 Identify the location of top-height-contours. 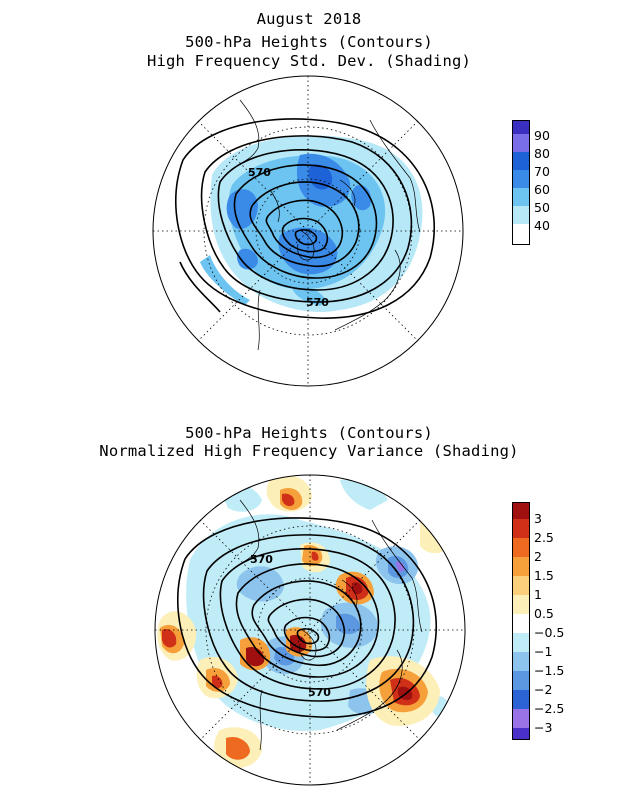
(305, 218).